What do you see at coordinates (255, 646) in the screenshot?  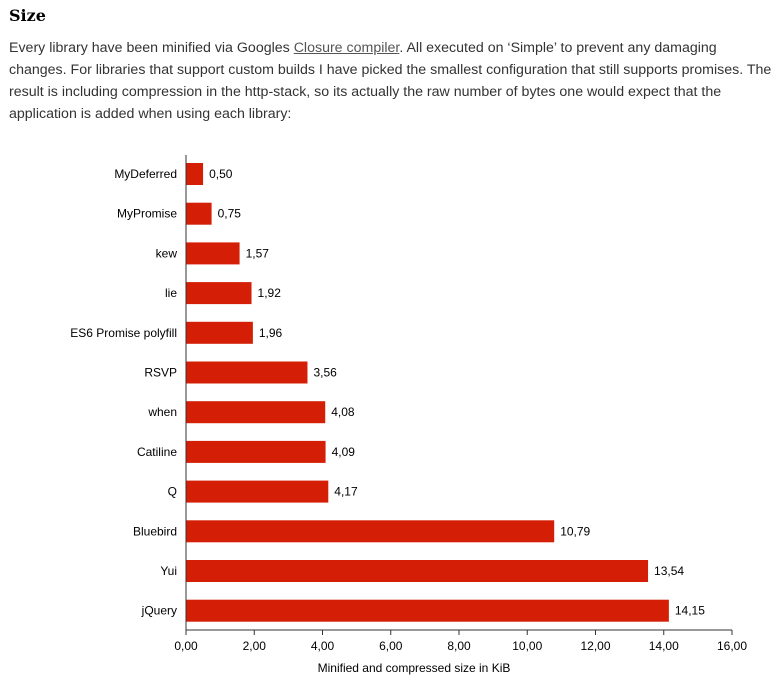 I see `x-tick-label: 2,00` at bounding box center [255, 646].